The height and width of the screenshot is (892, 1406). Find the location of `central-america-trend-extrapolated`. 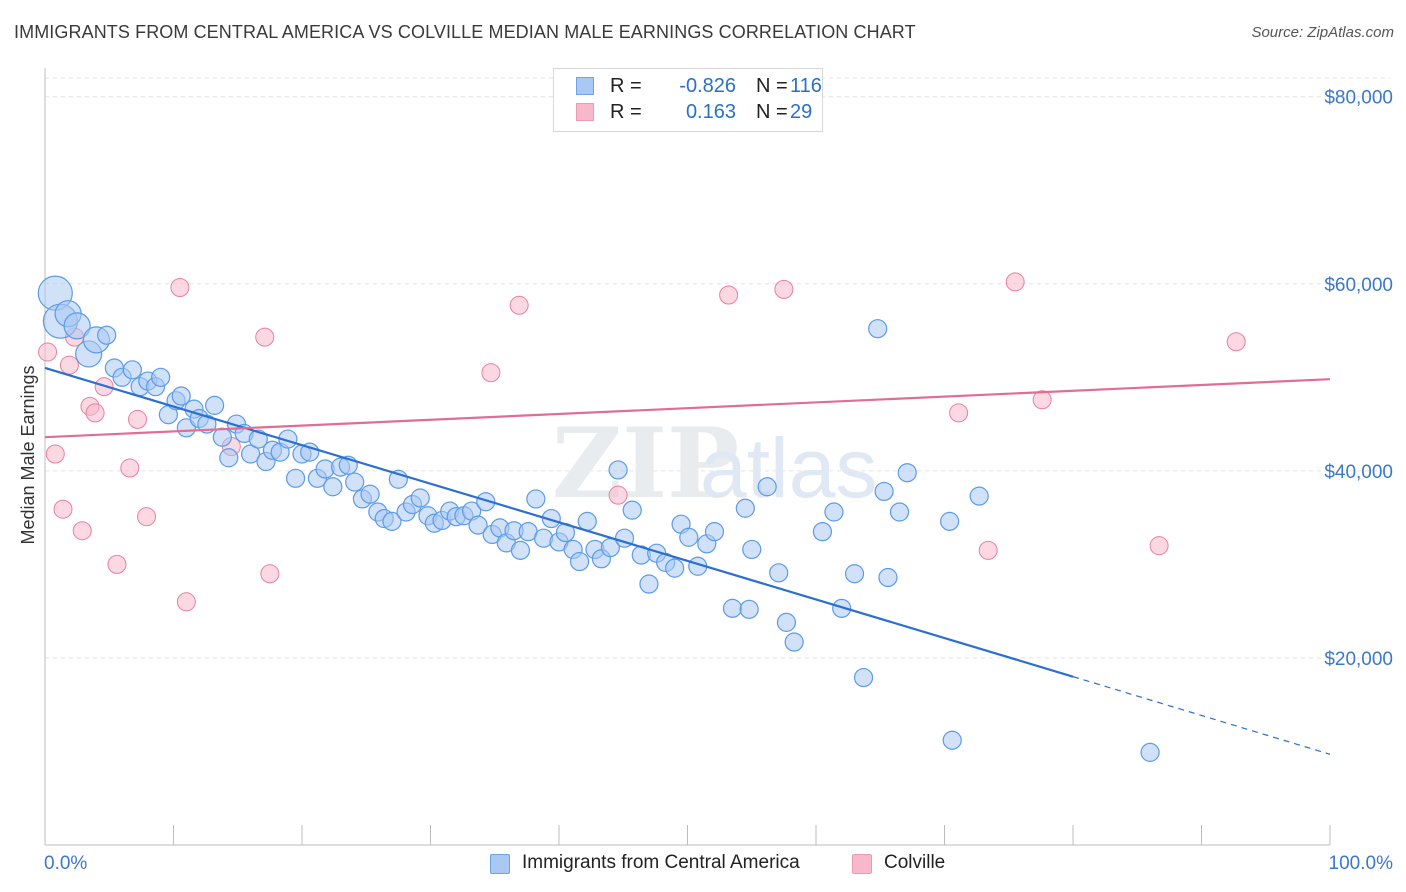

central-america-trend-extrapolated is located at coordinates (1201, 715).